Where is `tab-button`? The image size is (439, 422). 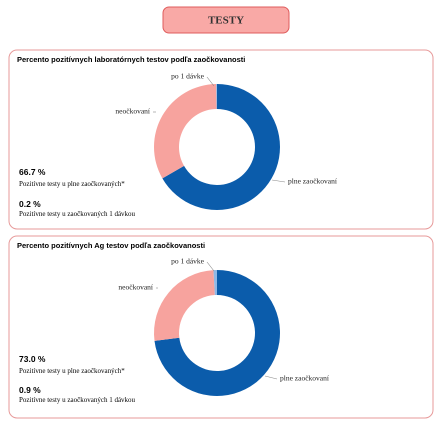 tab-button is located at coordinates (226, 20).